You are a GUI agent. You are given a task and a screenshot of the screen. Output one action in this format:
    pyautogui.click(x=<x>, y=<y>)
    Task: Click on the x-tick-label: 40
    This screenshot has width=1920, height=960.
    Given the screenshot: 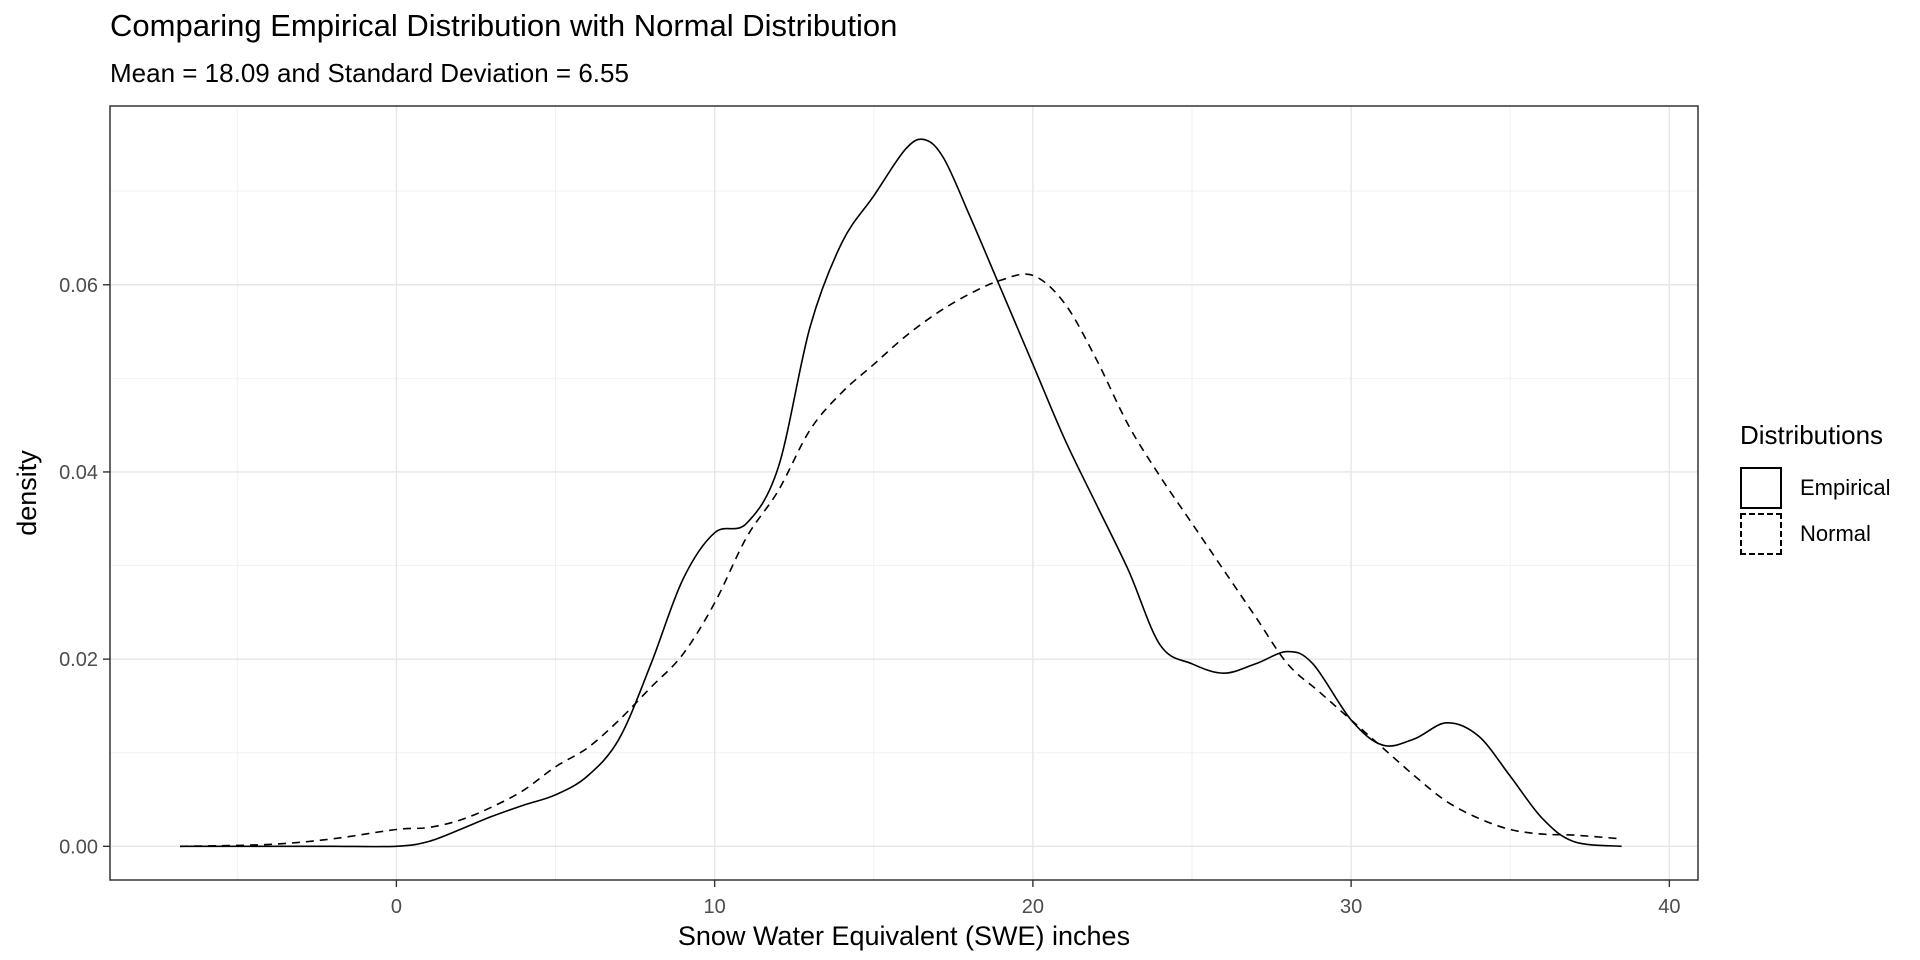 What is the action you would take?
    pyautogui.click(x=1669, y=907)
    